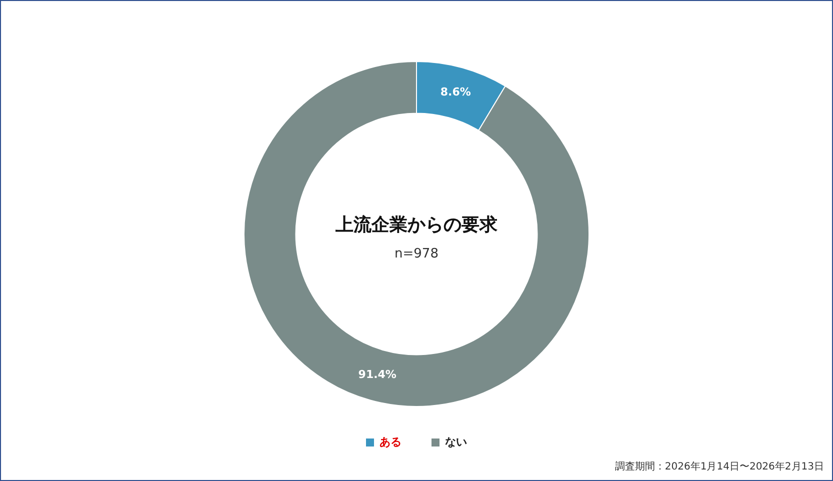 This screenshot has width=833, height=481. What do you see at coordinates (391, 441) in the screenshot?
I see `legend-label: ある` at bounding box center [391, 441].